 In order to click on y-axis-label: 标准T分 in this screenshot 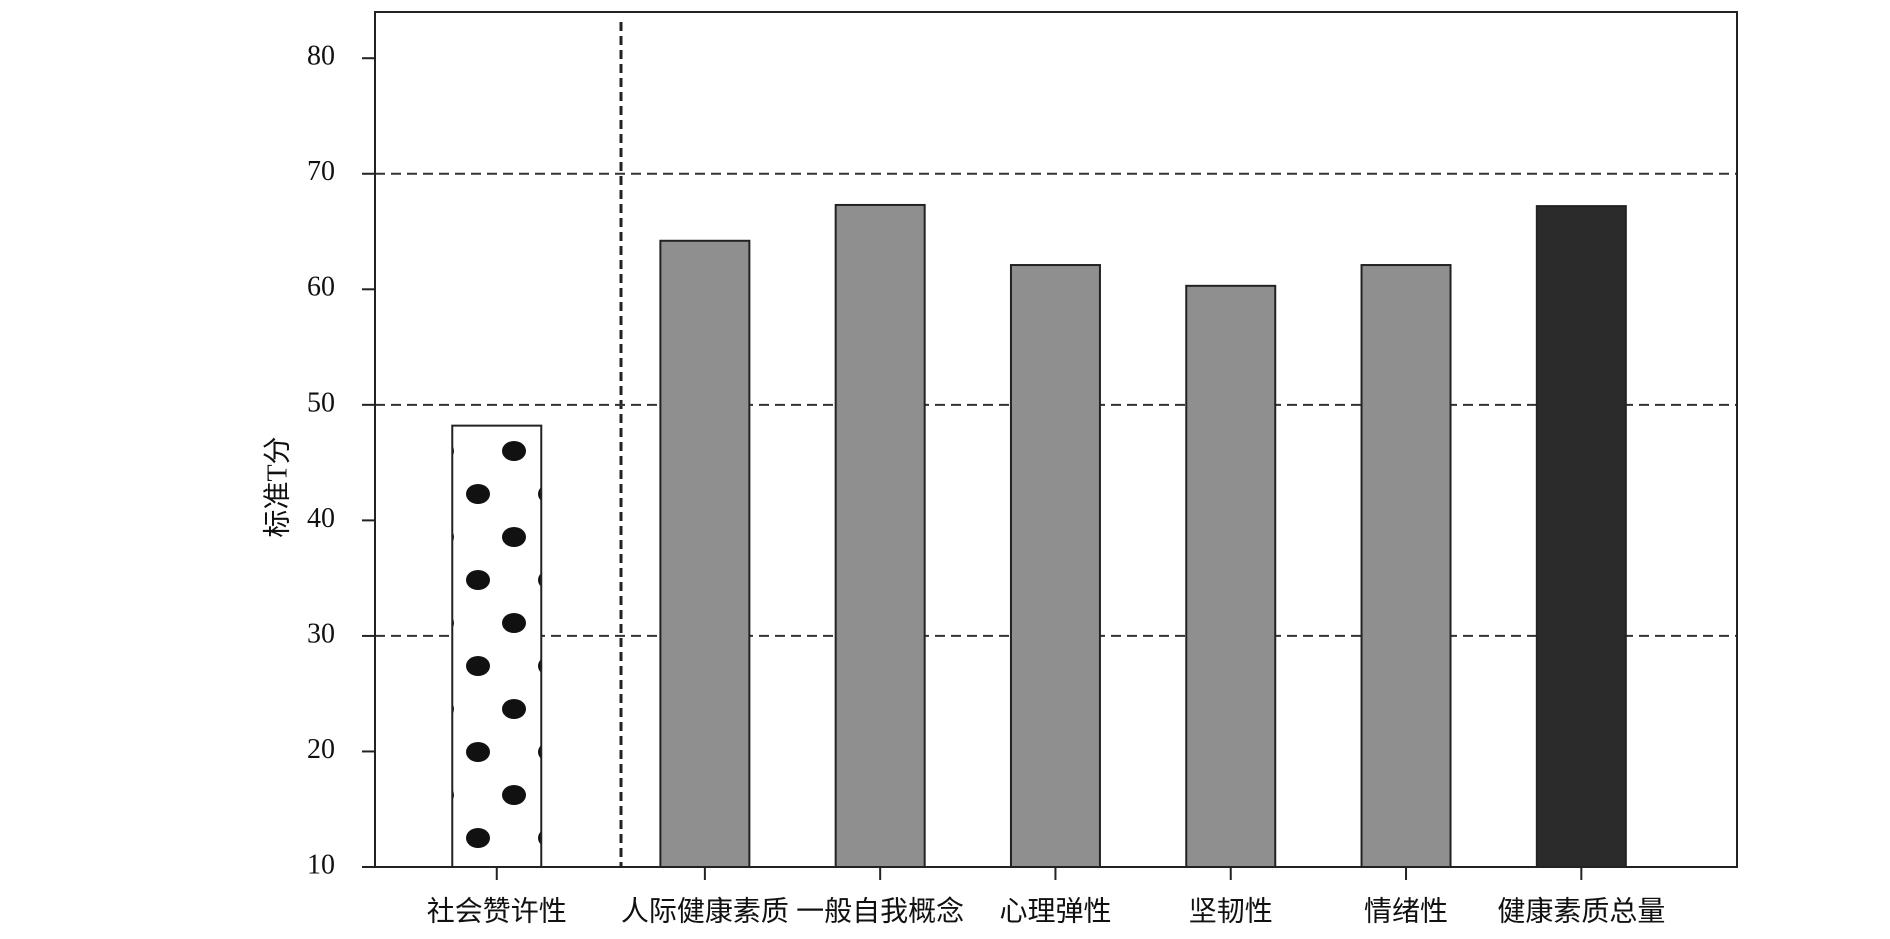, I will do `click(277, 486)`.